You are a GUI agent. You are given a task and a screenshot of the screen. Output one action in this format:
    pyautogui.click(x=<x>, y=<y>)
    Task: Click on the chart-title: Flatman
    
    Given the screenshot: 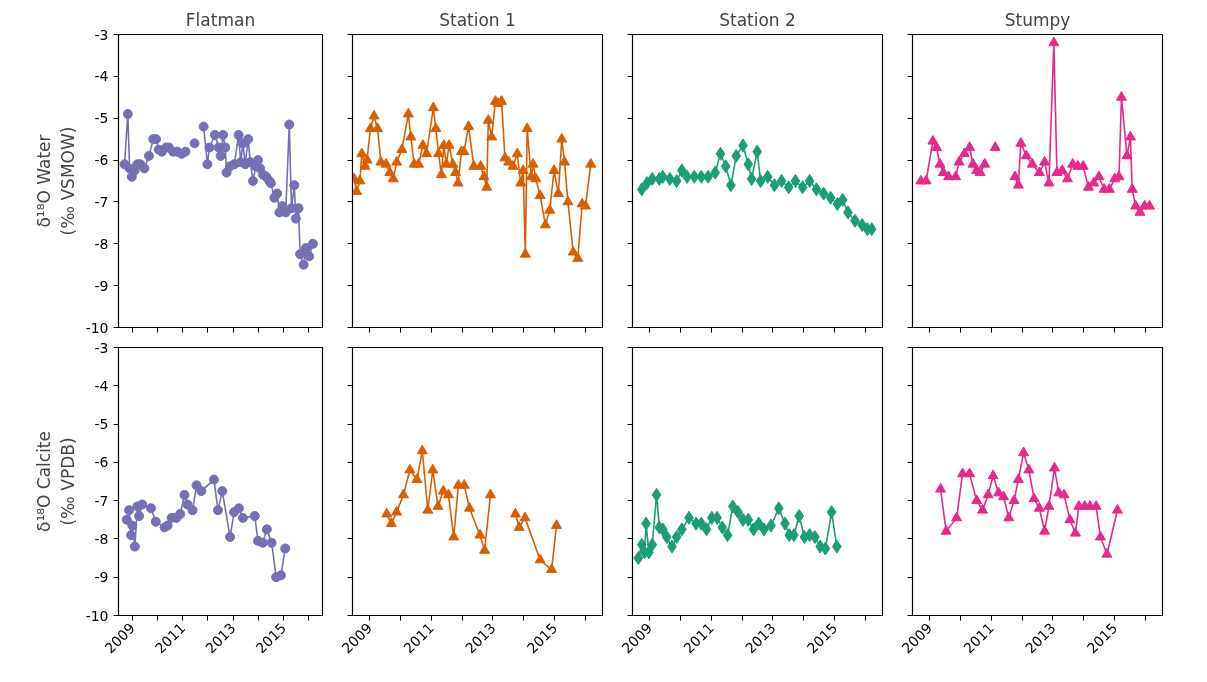 What is the action you would take?
    pyautogui.click(x=220, y=19)
    